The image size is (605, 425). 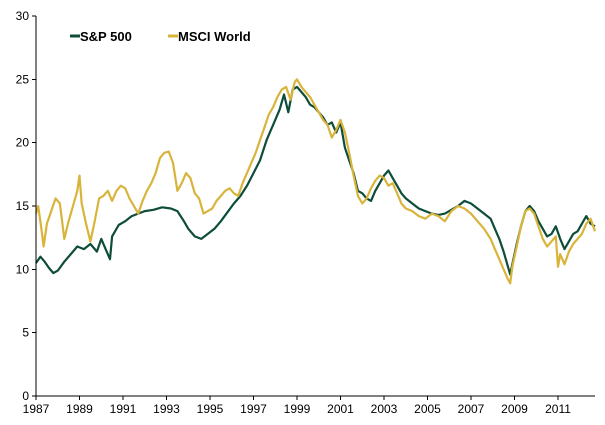 What do you see at coordinates (384, 409) in the screenshot?
I see `x-tick-label: 2003` at bounding box center [384, 409].